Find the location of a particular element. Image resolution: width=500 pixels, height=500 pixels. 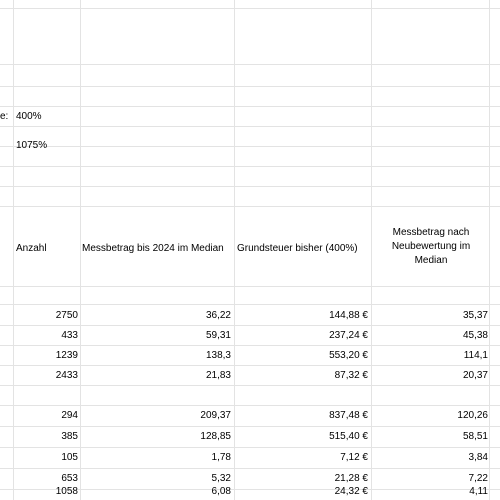

cell-messbetrag: 128,85 is located at coordinates (215, 436).